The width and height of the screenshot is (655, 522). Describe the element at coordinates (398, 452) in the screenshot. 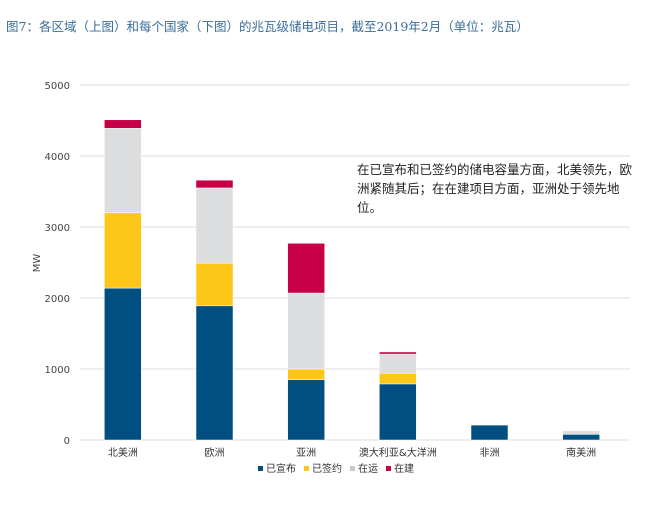

I see `x-tick-label: 澳大利亚&大洋洲` at that location.